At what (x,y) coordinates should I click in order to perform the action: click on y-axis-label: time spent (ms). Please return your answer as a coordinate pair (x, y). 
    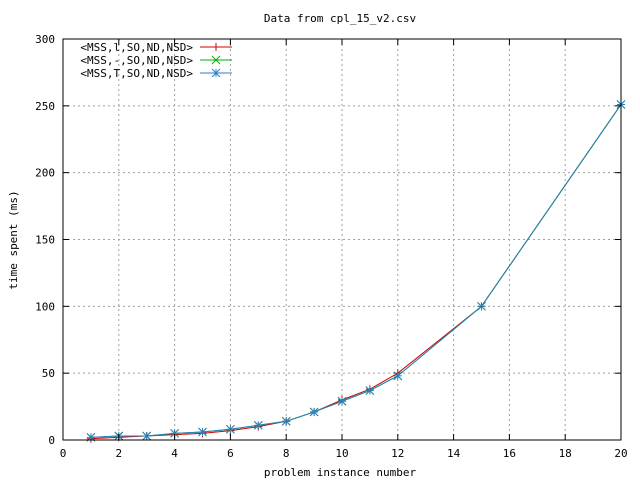
    Looking at the image, I should click on (13, 239).